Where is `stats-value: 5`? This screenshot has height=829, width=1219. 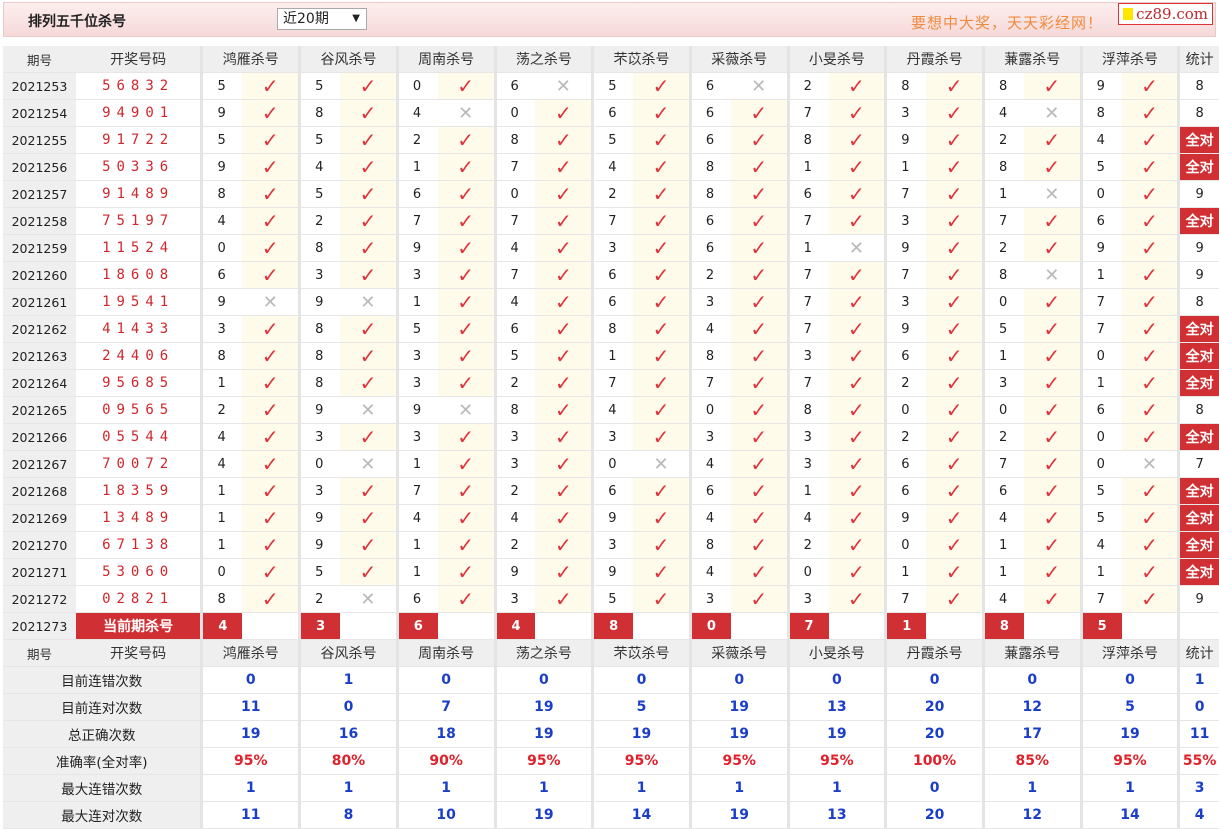 stats-value: 5 is located at coordinates (641, 707).